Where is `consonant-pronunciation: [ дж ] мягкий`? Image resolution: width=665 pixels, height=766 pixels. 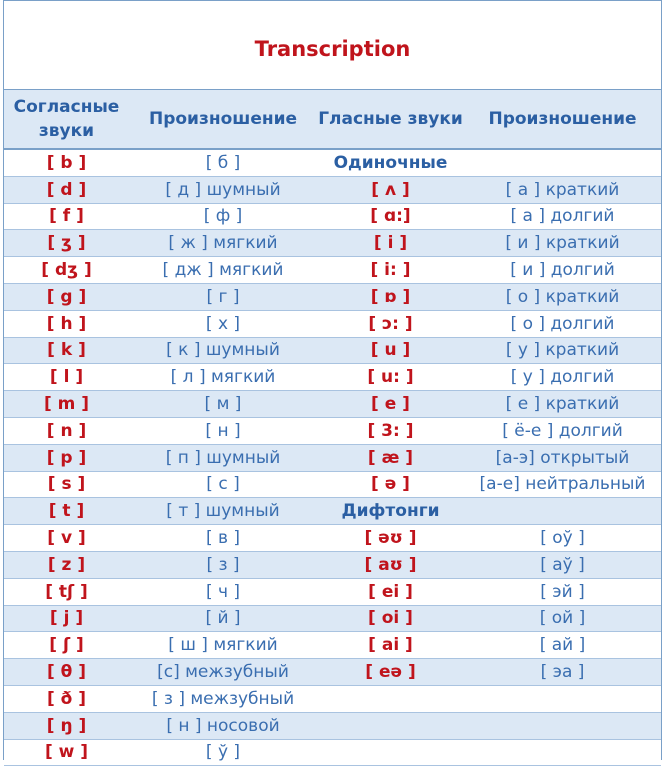
consonant-pronunciation: [ дж ] мягкий is located at coordinates (223, 270).